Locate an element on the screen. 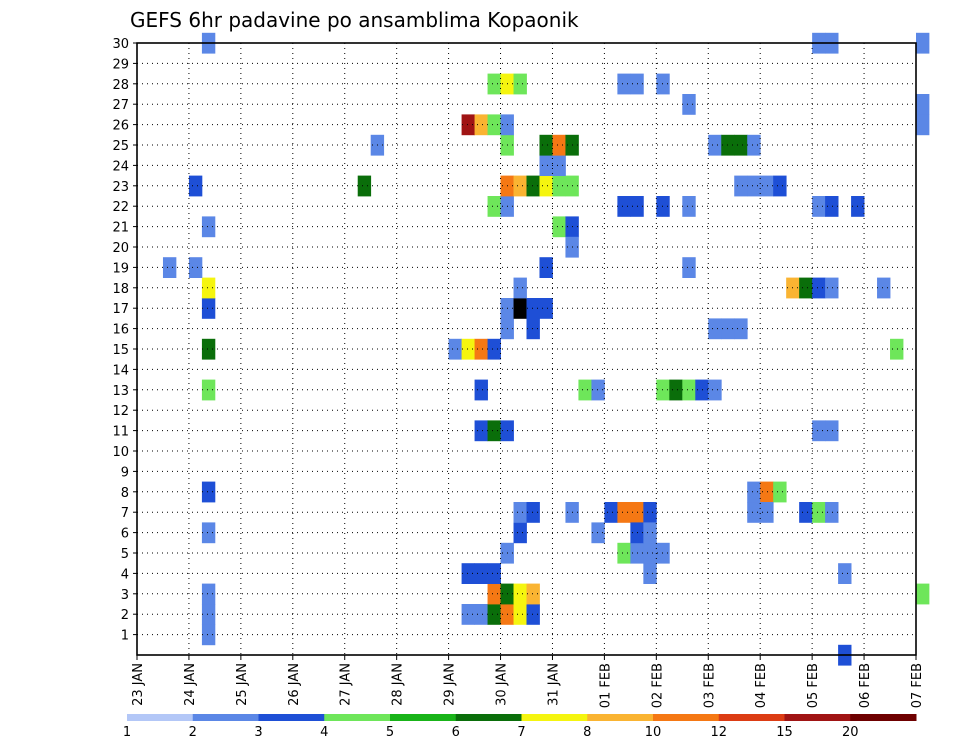 This screenshot has height=742, width=960. y-tick-label: 29 is located at coordinates (120, 64).